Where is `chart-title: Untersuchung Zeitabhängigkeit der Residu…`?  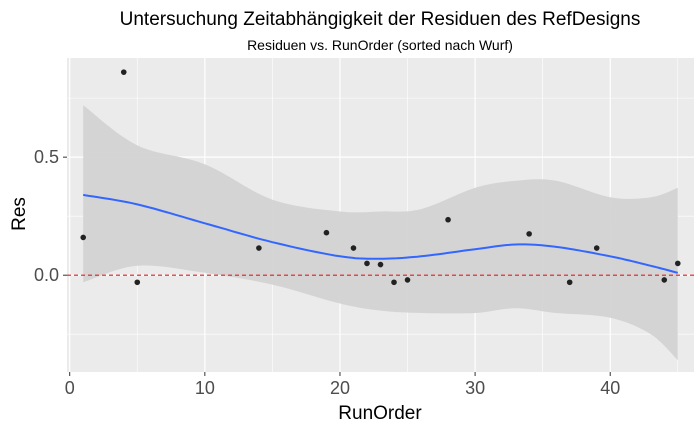
chart-title: Untersuchung Zeitabhängigkeit der Residu… is located at coordinates (380, 19).